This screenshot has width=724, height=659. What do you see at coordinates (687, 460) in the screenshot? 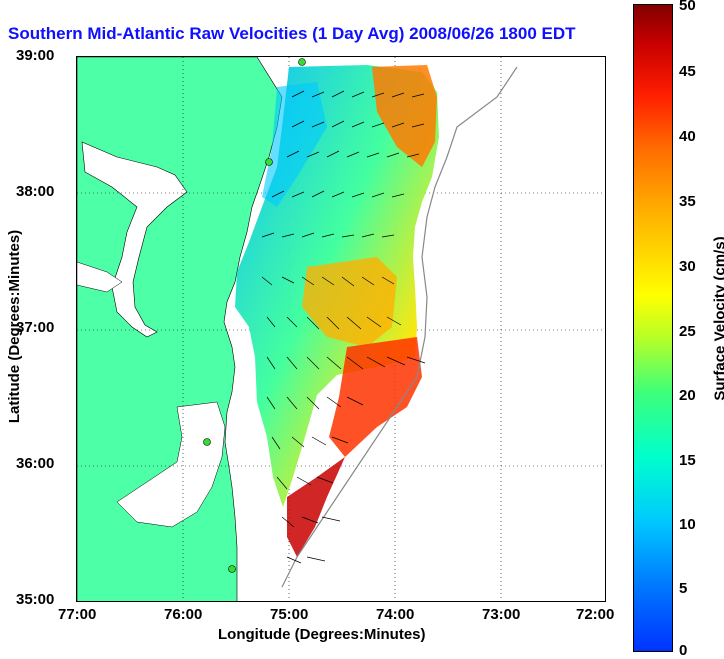
I see `colorbar-tick: 15` at bounding box center [687, 460].